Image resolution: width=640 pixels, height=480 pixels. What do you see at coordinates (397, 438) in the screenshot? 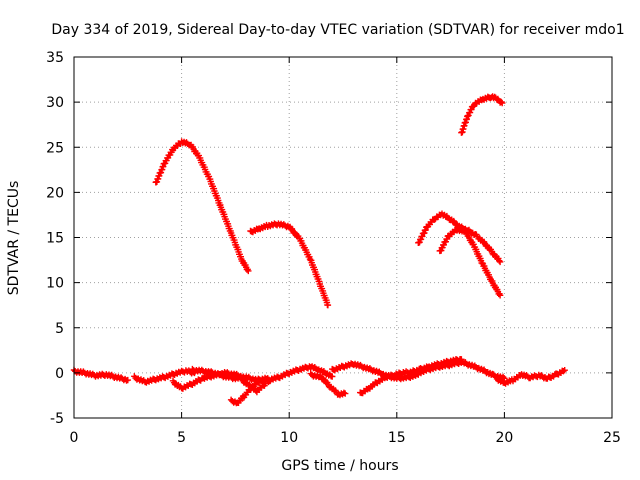
I see `x-tick-label: 15` at bounding box center [397, 438].